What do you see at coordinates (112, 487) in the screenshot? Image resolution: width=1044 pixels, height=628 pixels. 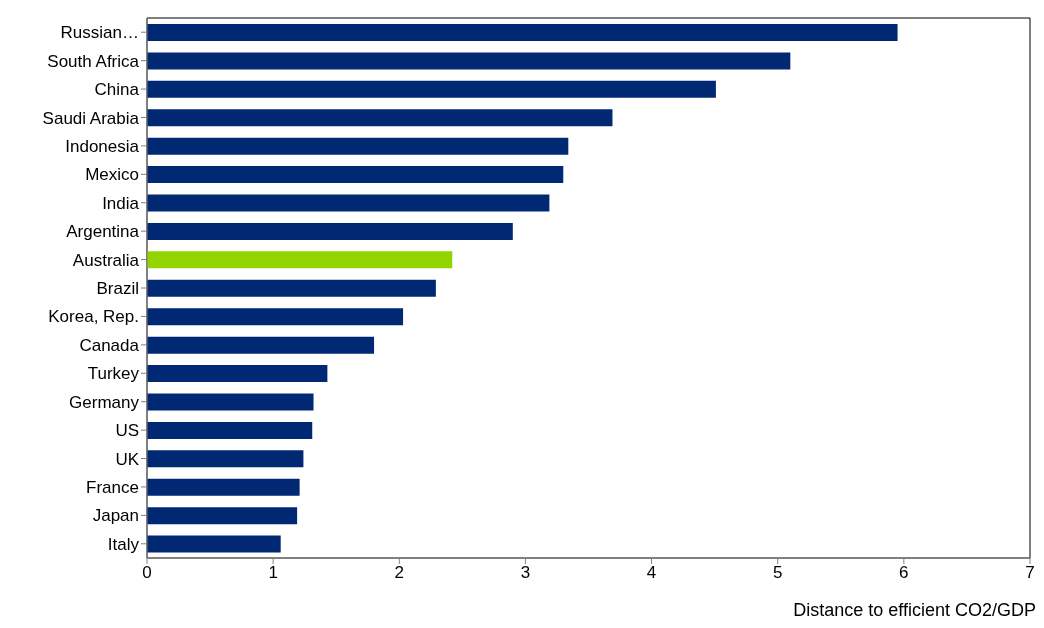 I see `y-tick-label: France` at bounding box center [112, 487].